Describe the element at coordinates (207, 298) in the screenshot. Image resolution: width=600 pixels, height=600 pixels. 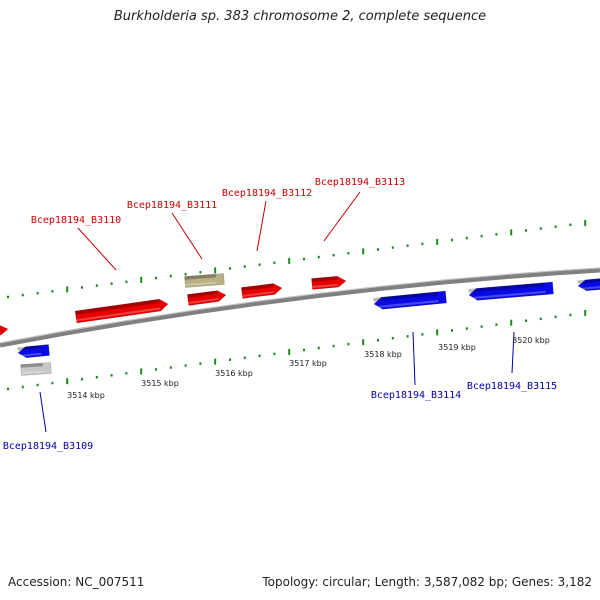
I see `gene-arrow-bcep18194-b3111` at that location.